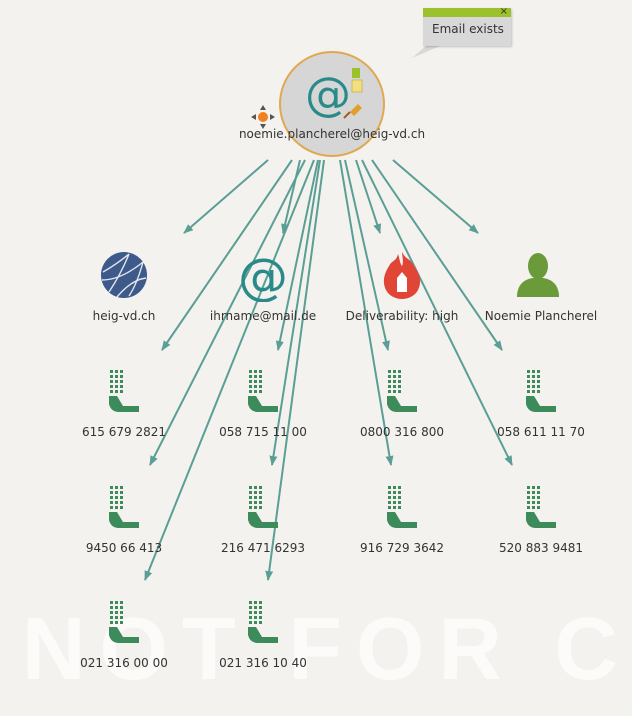 Image resolution: width=632 pixels, height=716 pixels. I want to click on center-node-label: noemie.plancherel@heig-vd.ch, so click(332, 134).